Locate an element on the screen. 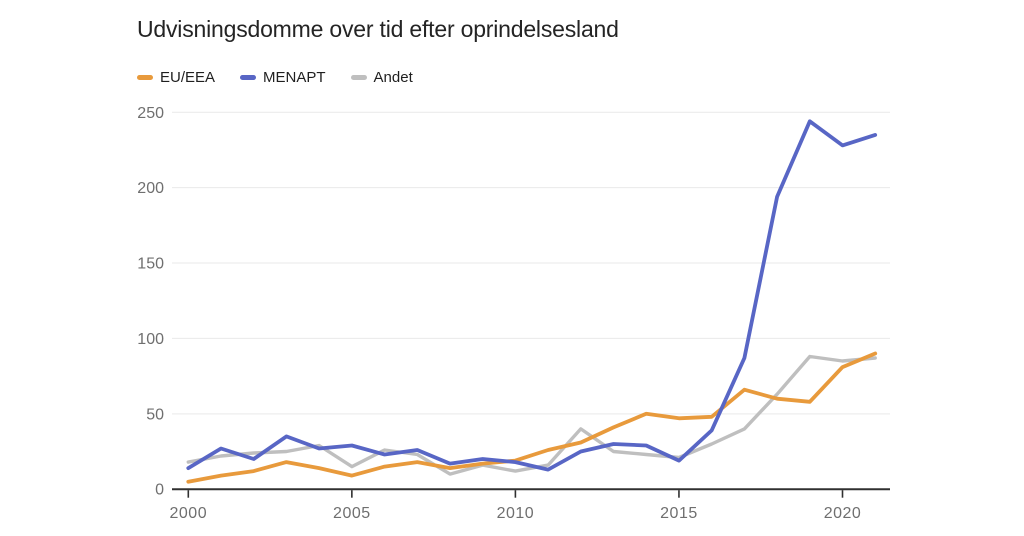  legend-label-andet: Andet is located at coordinates (393, 77).